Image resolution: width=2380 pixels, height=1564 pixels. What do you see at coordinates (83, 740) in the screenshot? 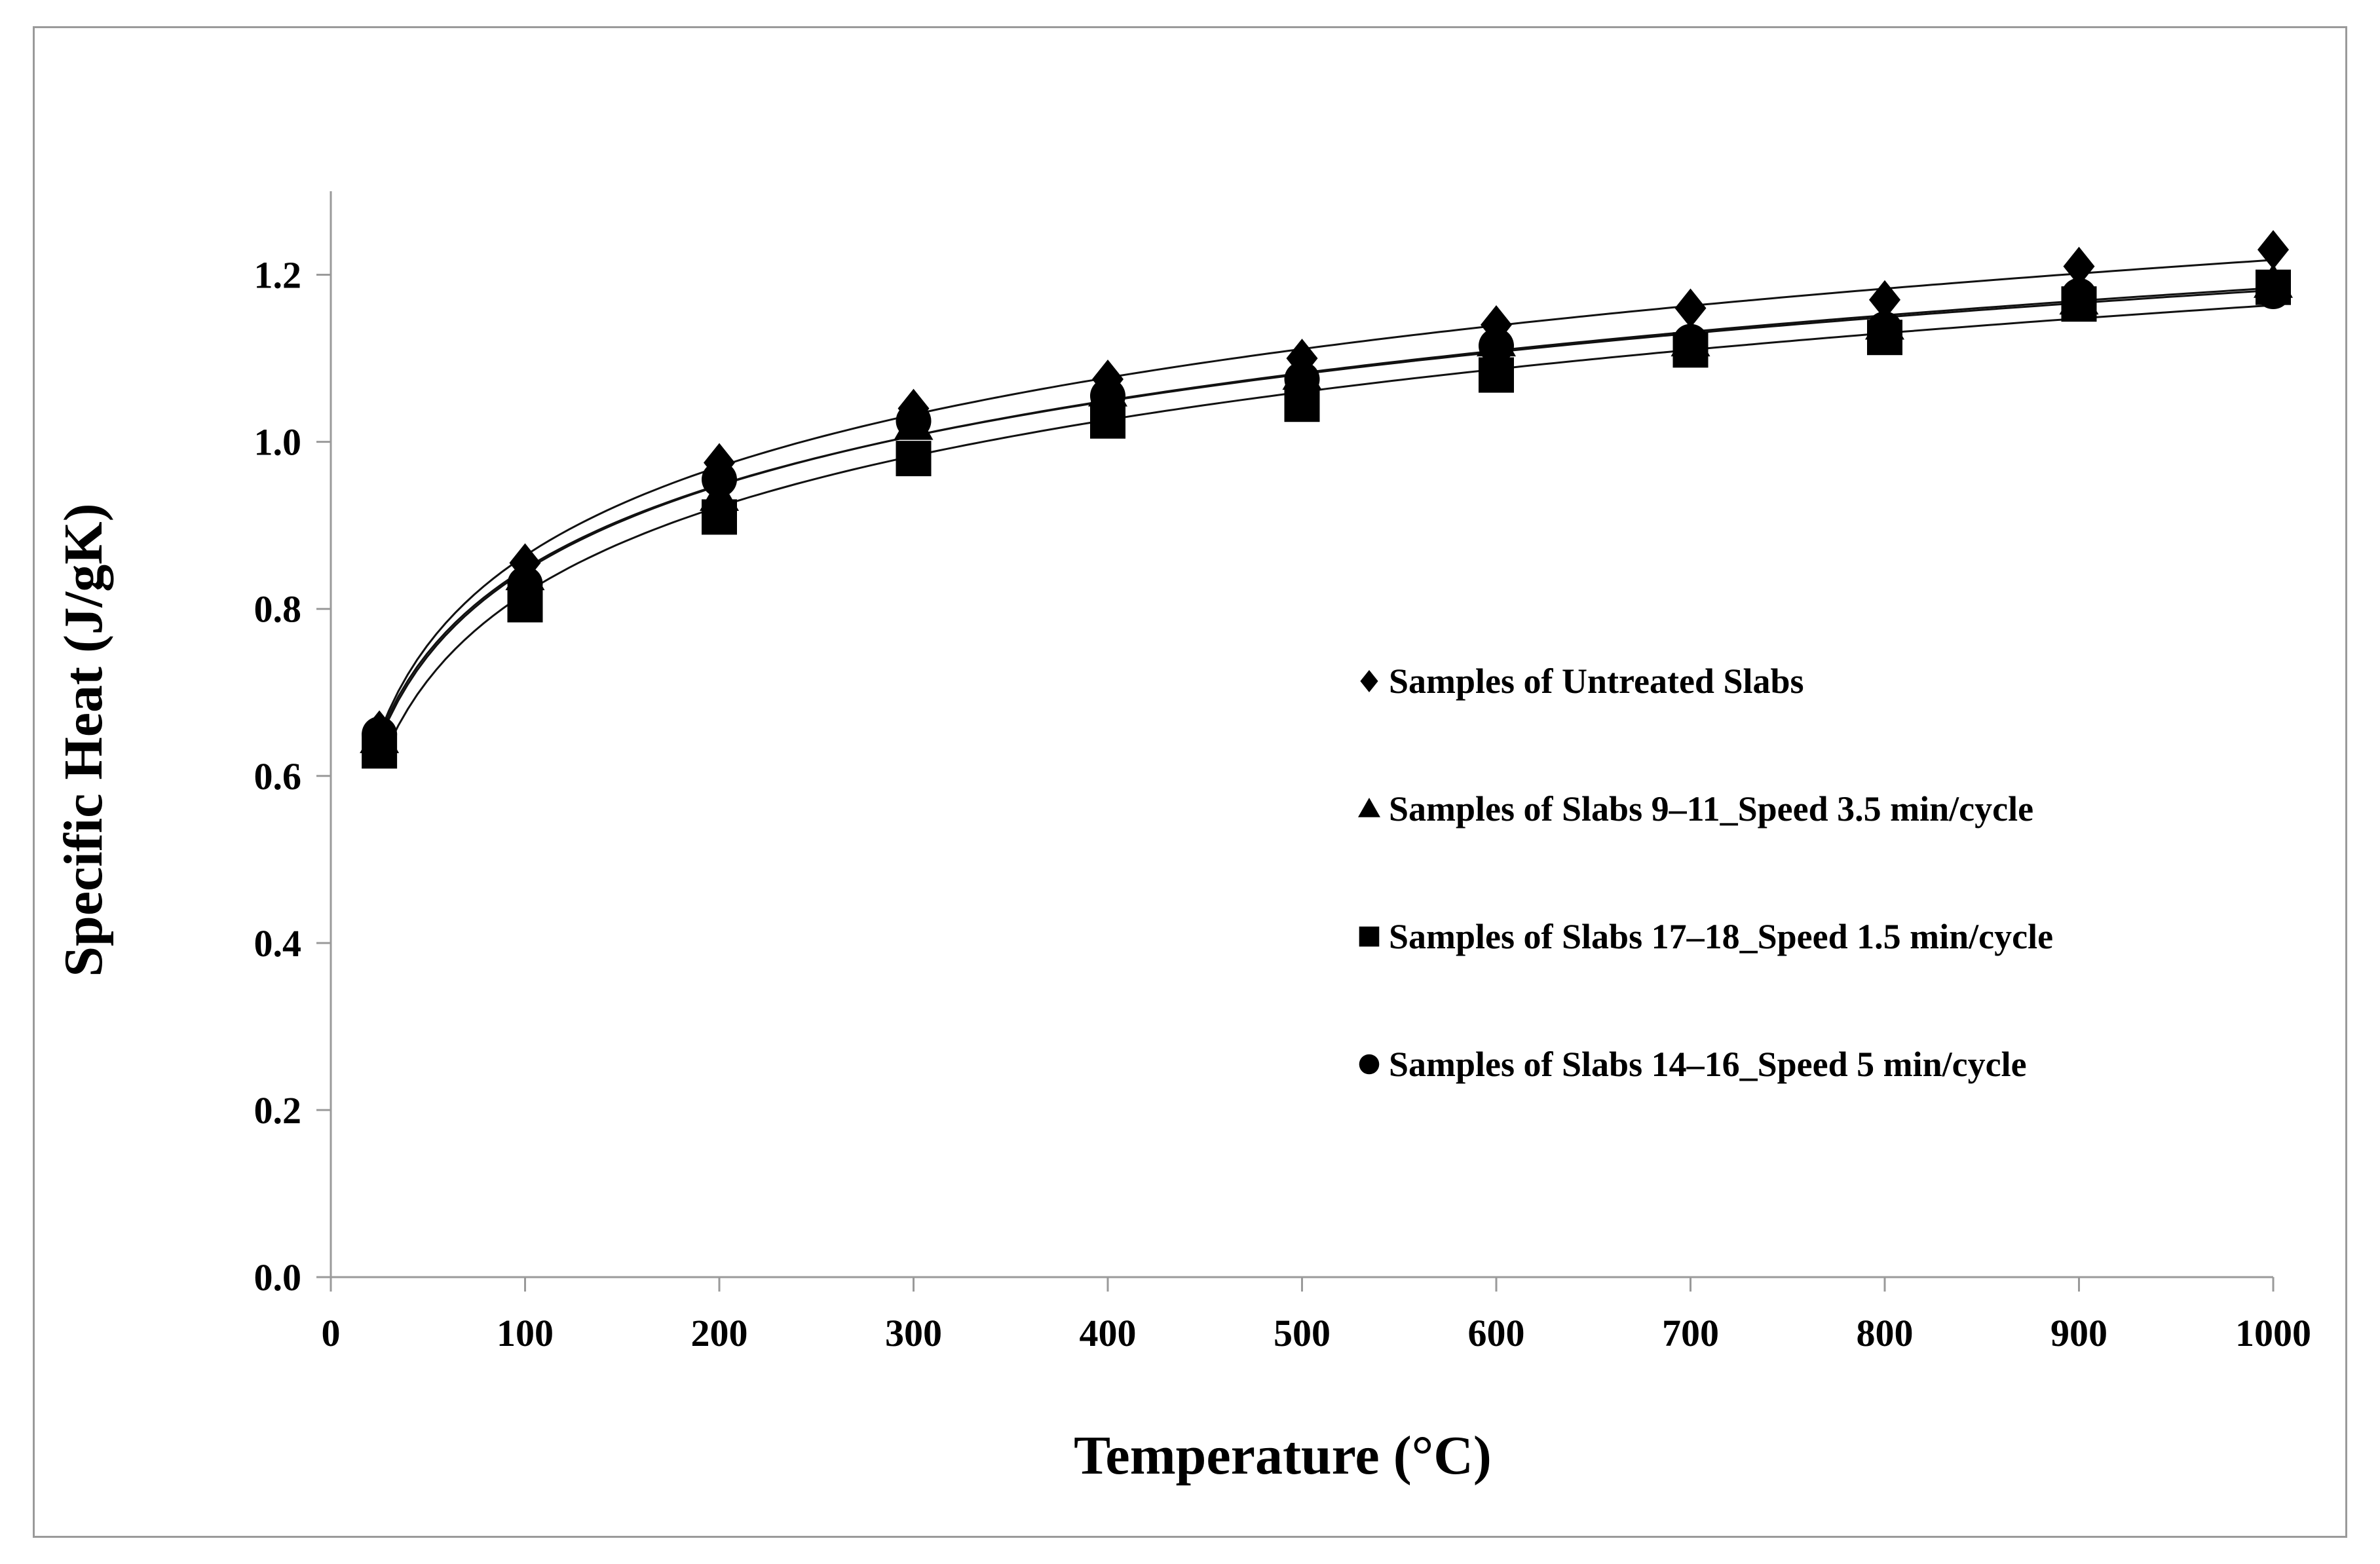
I see `y-axis-title: Specific Heat (J/gK)` at bounding box center [83, 740].